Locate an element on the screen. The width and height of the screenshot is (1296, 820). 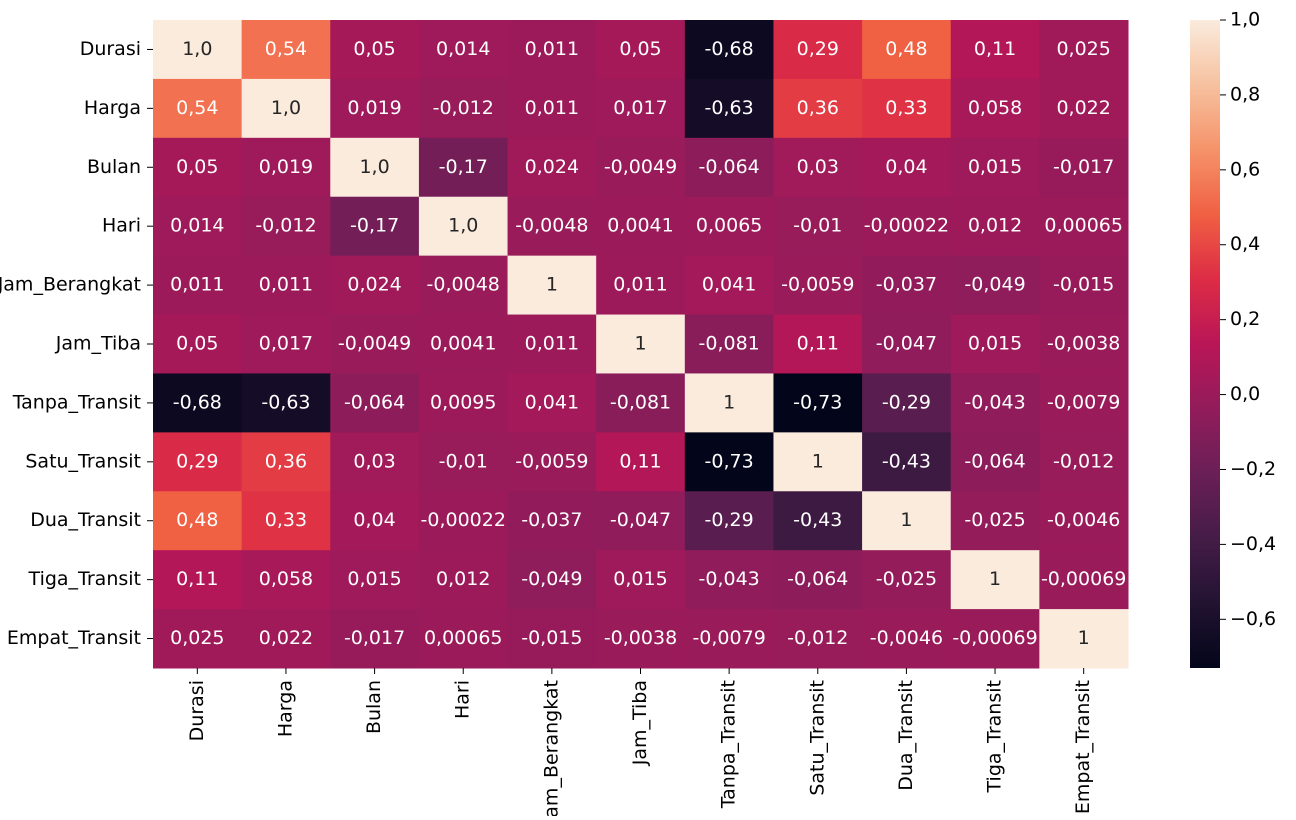
cell-label: 0,011 is located at coordinates (552, 344).